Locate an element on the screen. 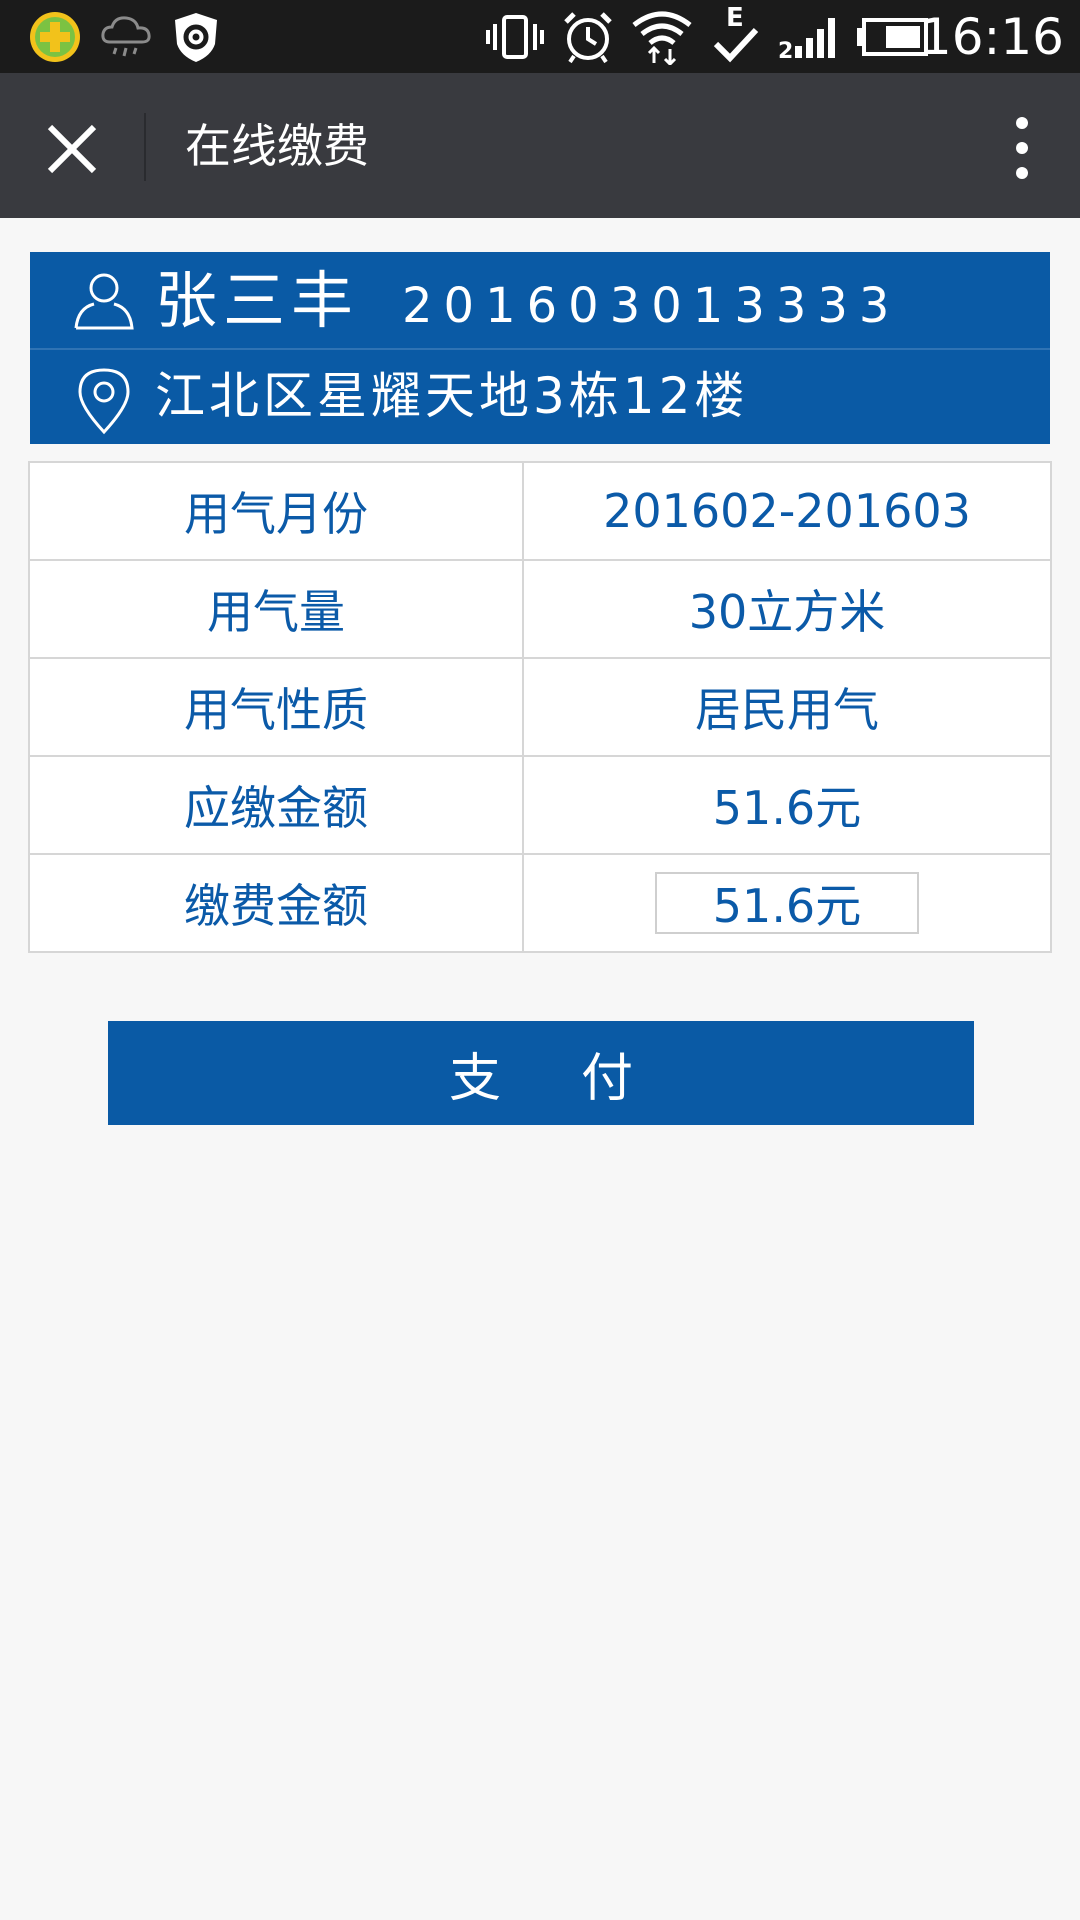 The height and width of the screenshot is (1920, 1080). address: 江北区星耀天地3栋12楼 is located at coordinates (452, 396).